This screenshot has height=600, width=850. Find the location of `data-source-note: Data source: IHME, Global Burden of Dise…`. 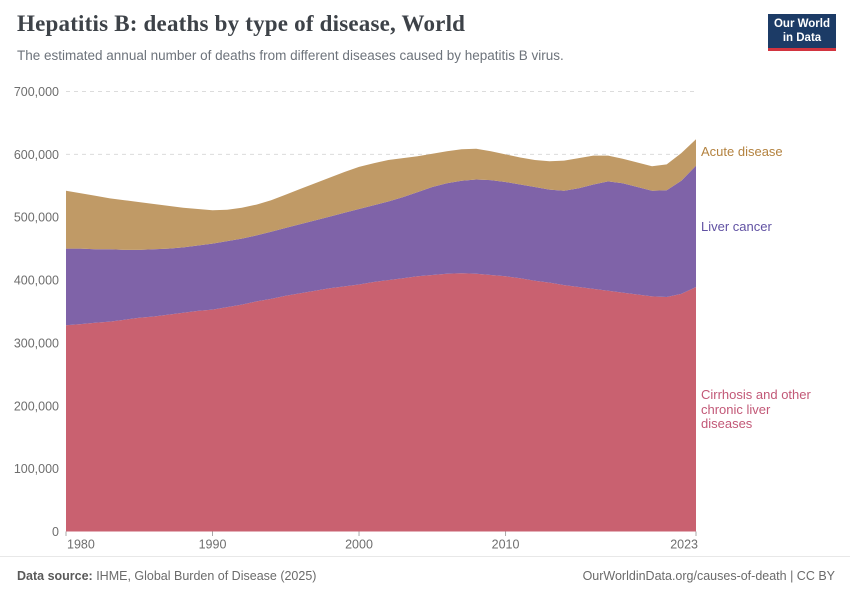

data-source-note: Data source: IHME, Global Burden of Dise… is located at coordinates (166, 576).